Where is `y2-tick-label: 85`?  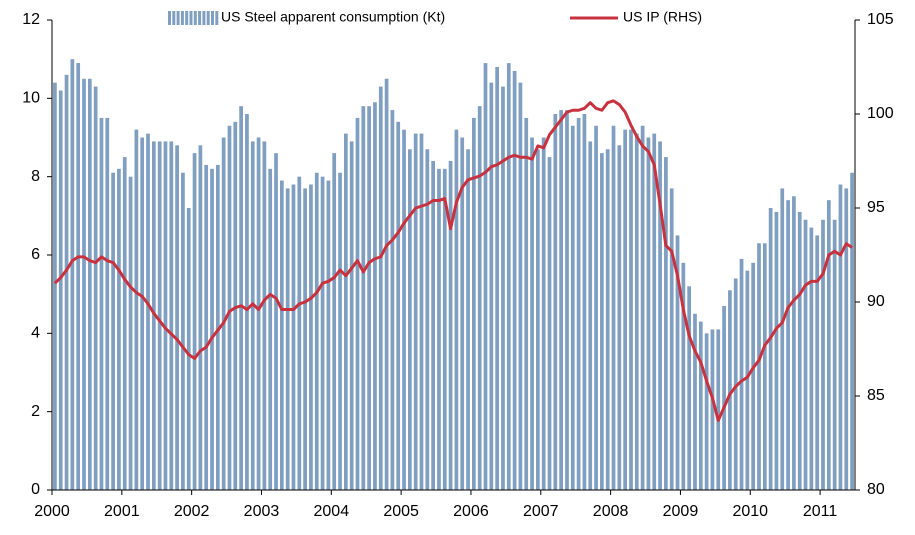 y2-tick-label: 85 is located at coordinates (876, 395).